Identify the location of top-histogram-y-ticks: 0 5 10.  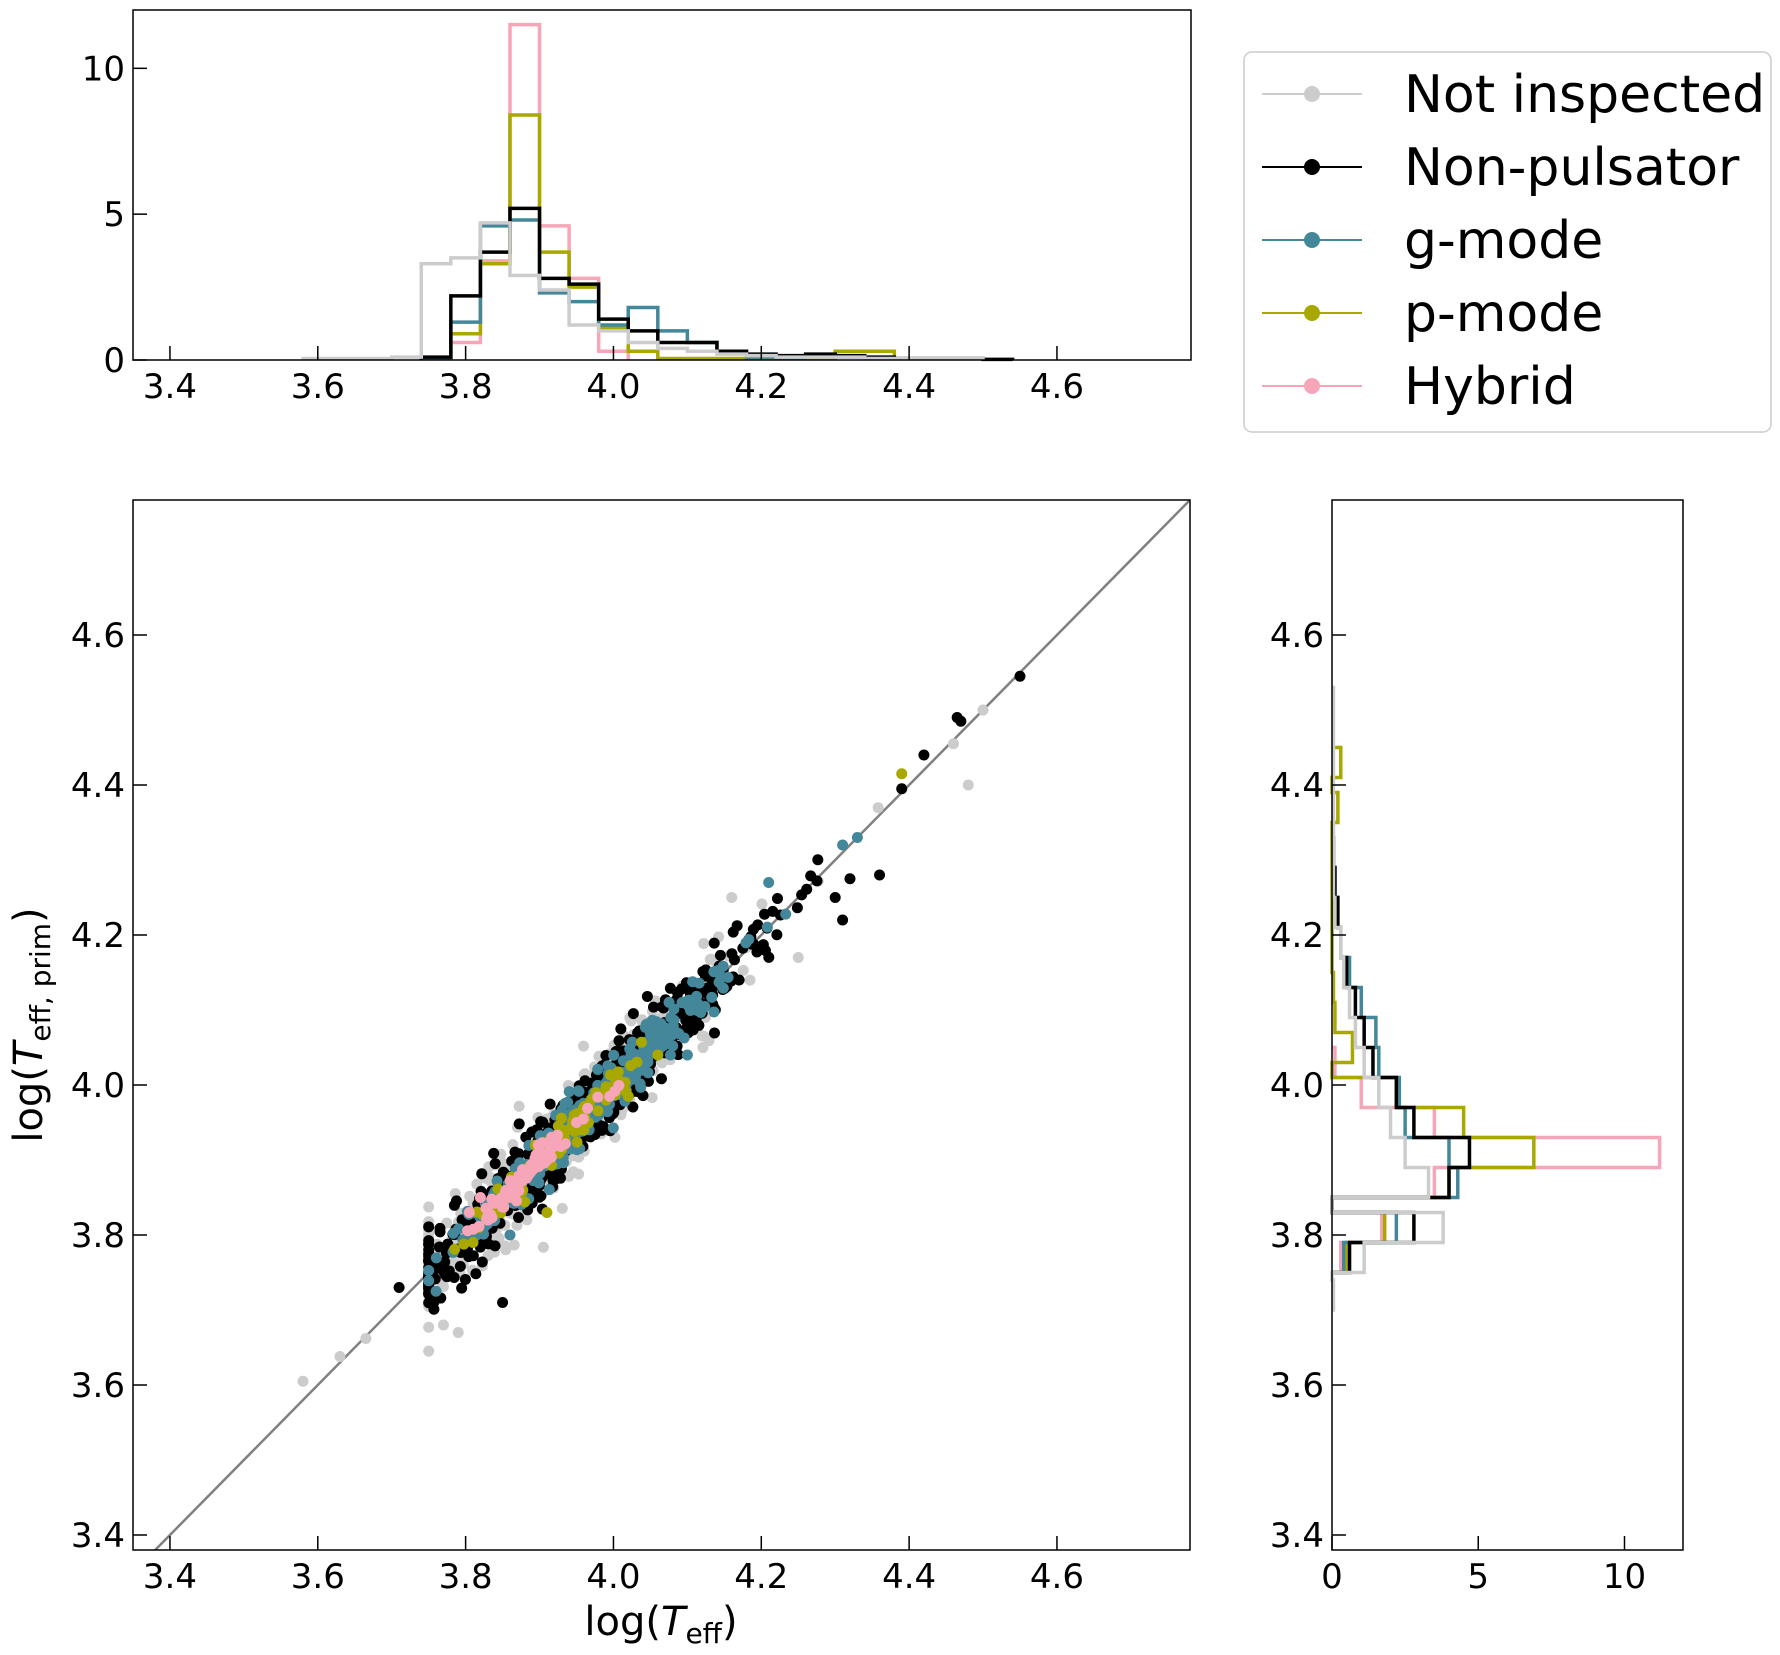
(114, 215).